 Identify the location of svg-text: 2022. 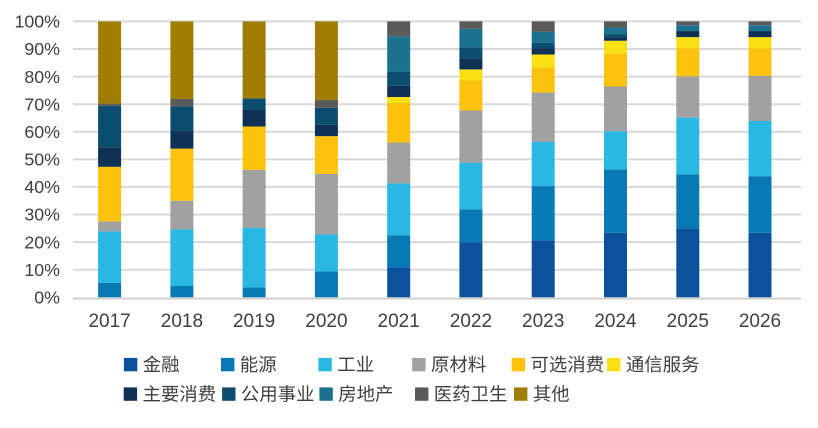
(471, 321).